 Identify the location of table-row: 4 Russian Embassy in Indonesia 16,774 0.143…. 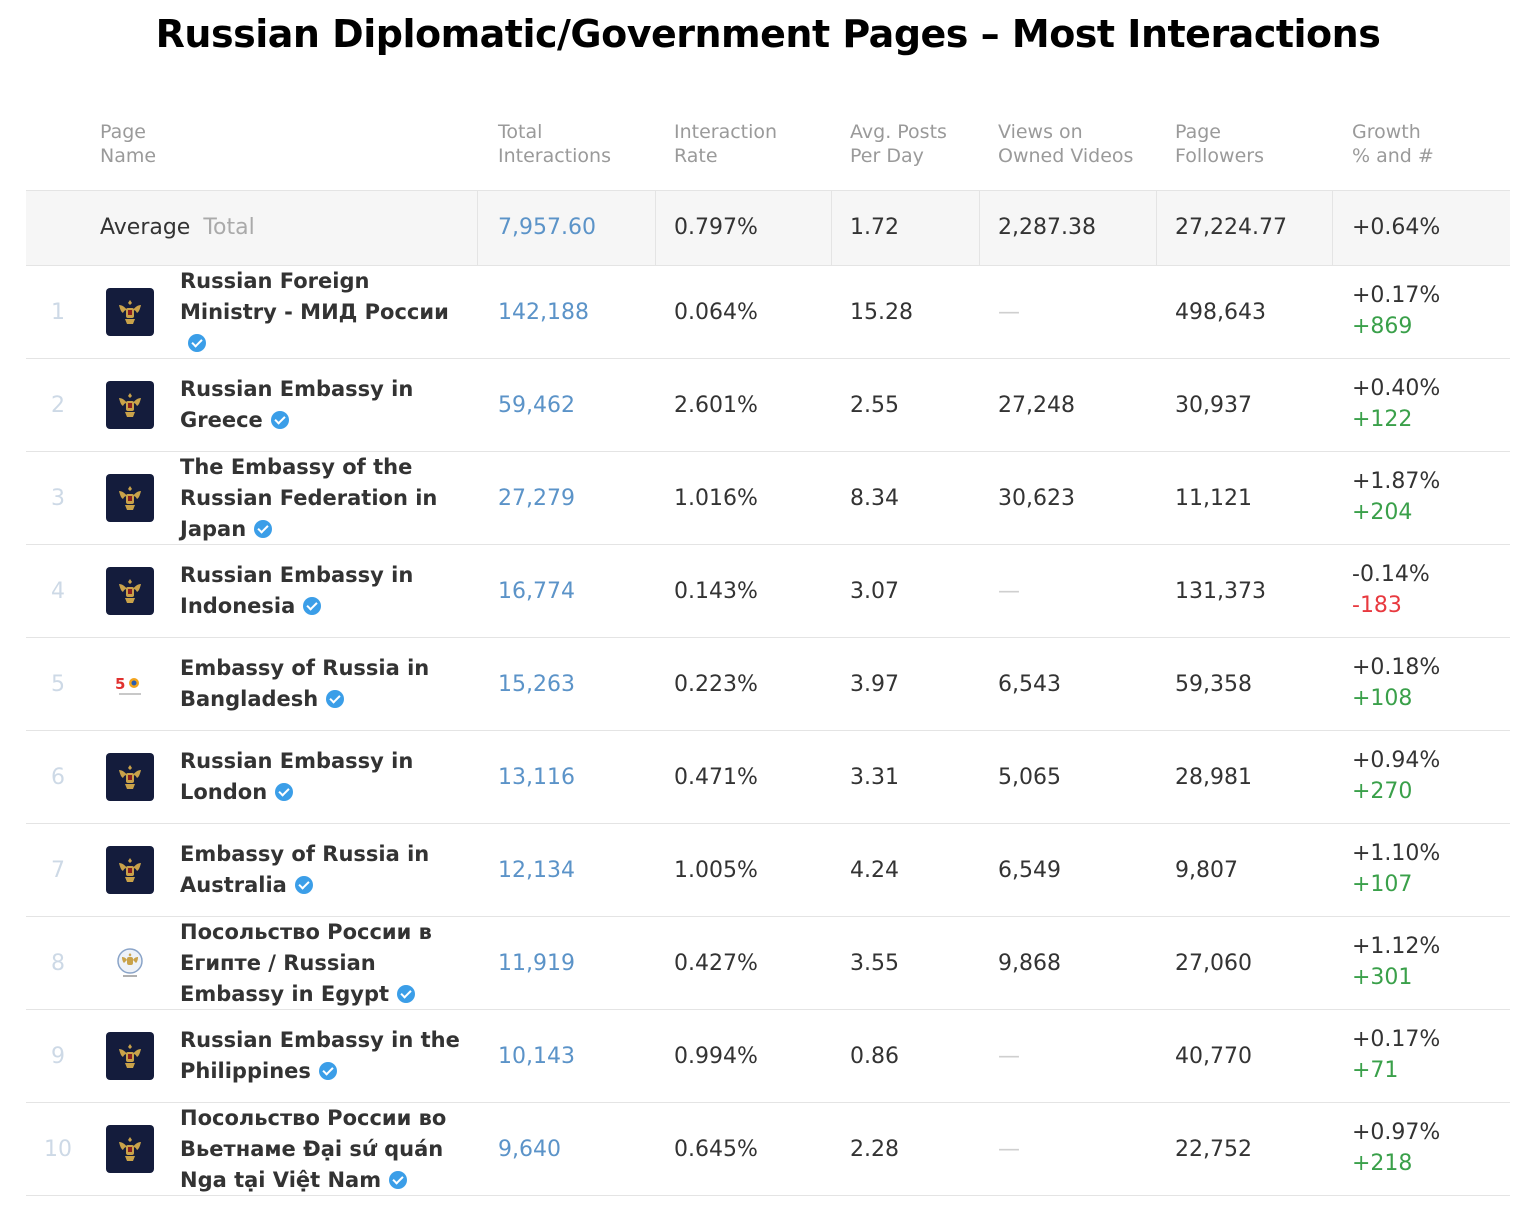
(768, 591).